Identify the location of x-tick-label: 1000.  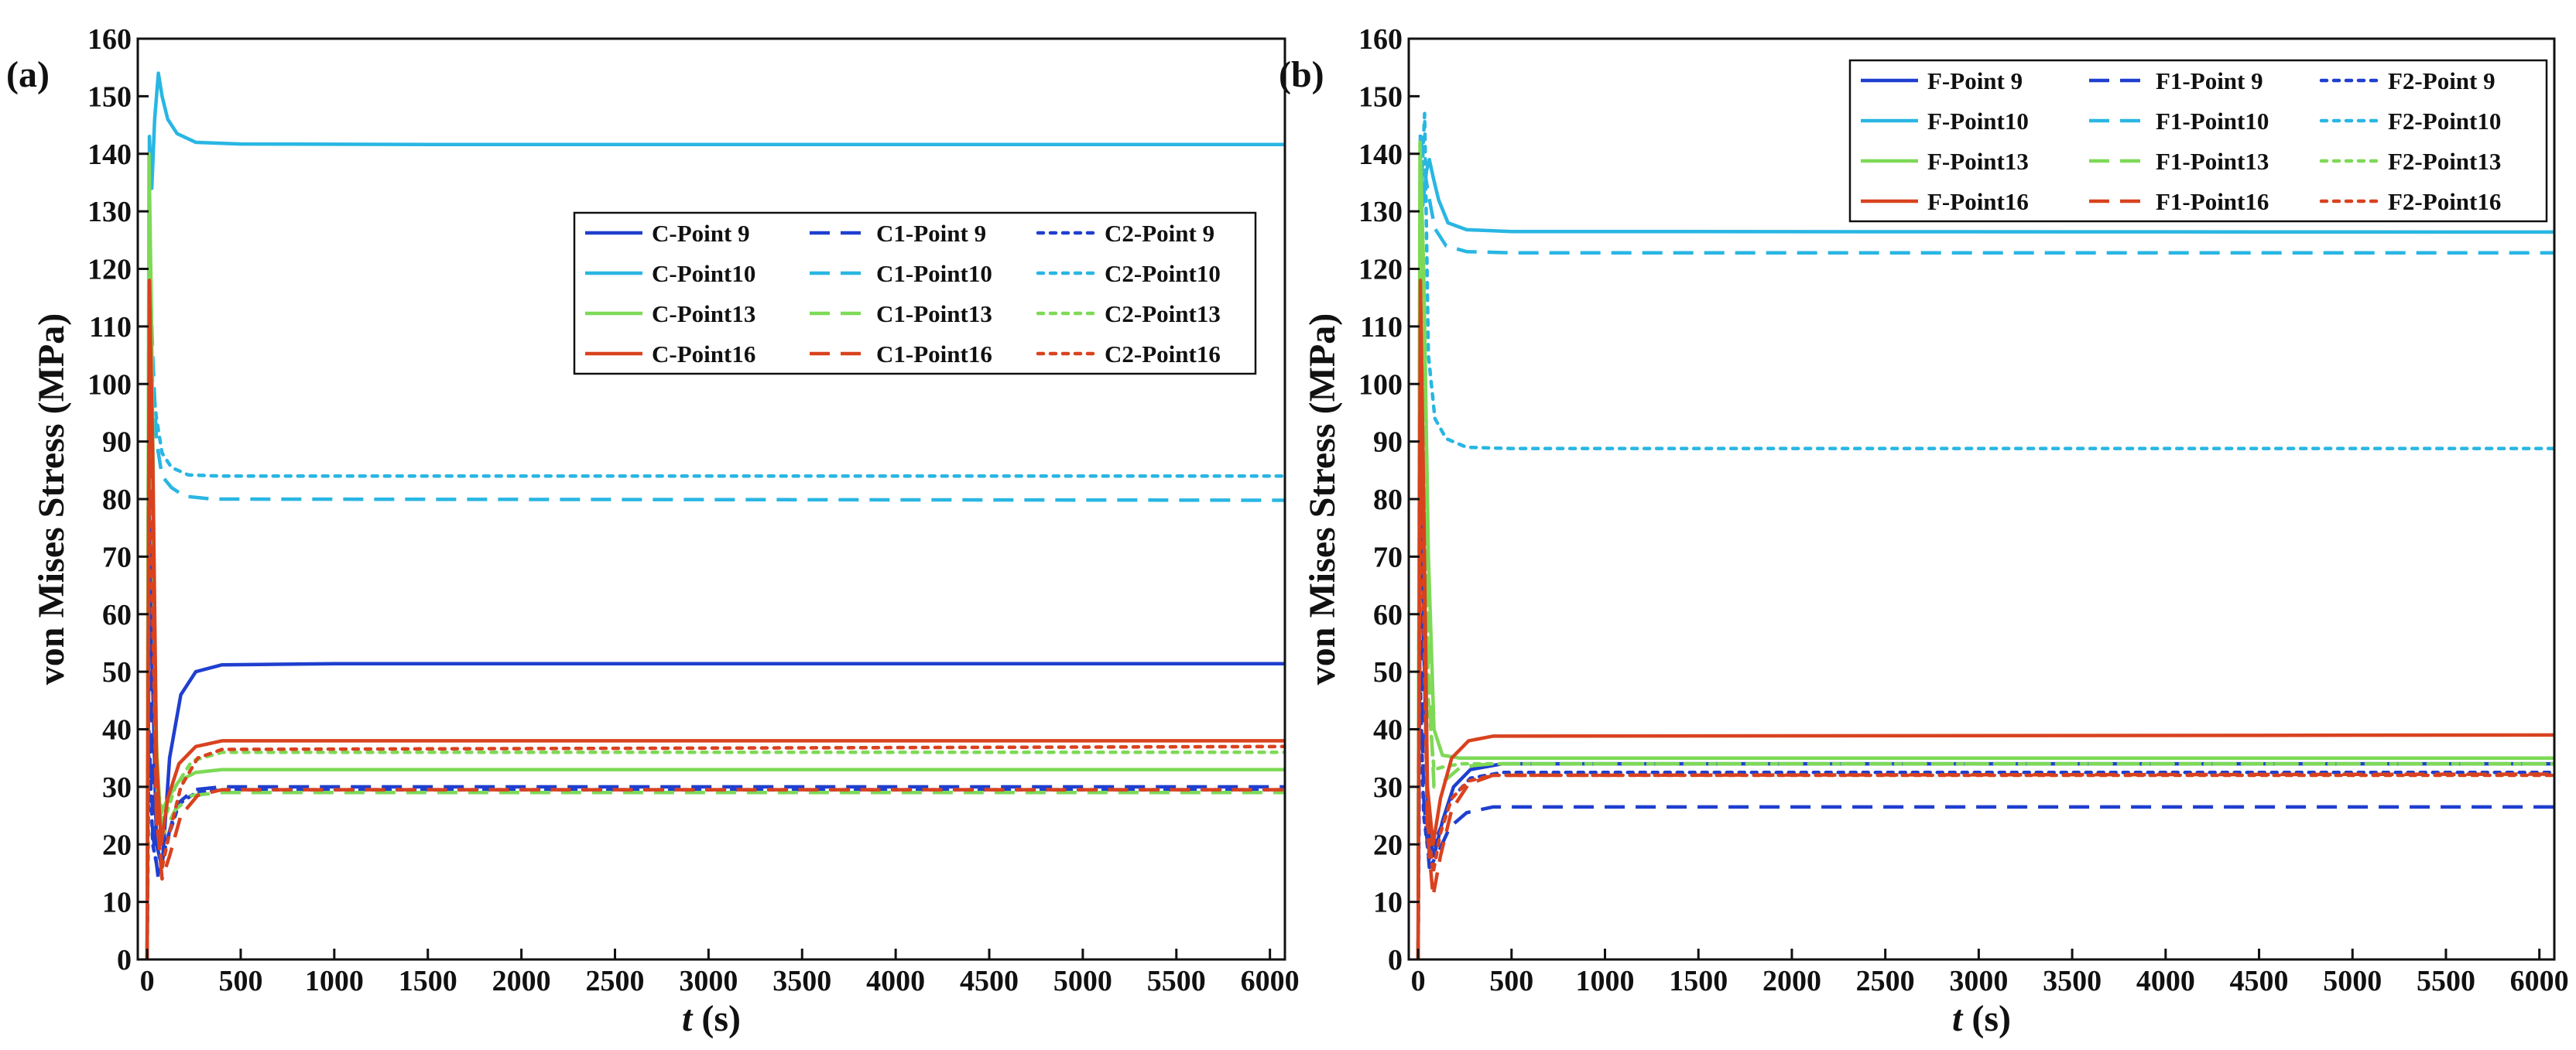
(1606, 981).